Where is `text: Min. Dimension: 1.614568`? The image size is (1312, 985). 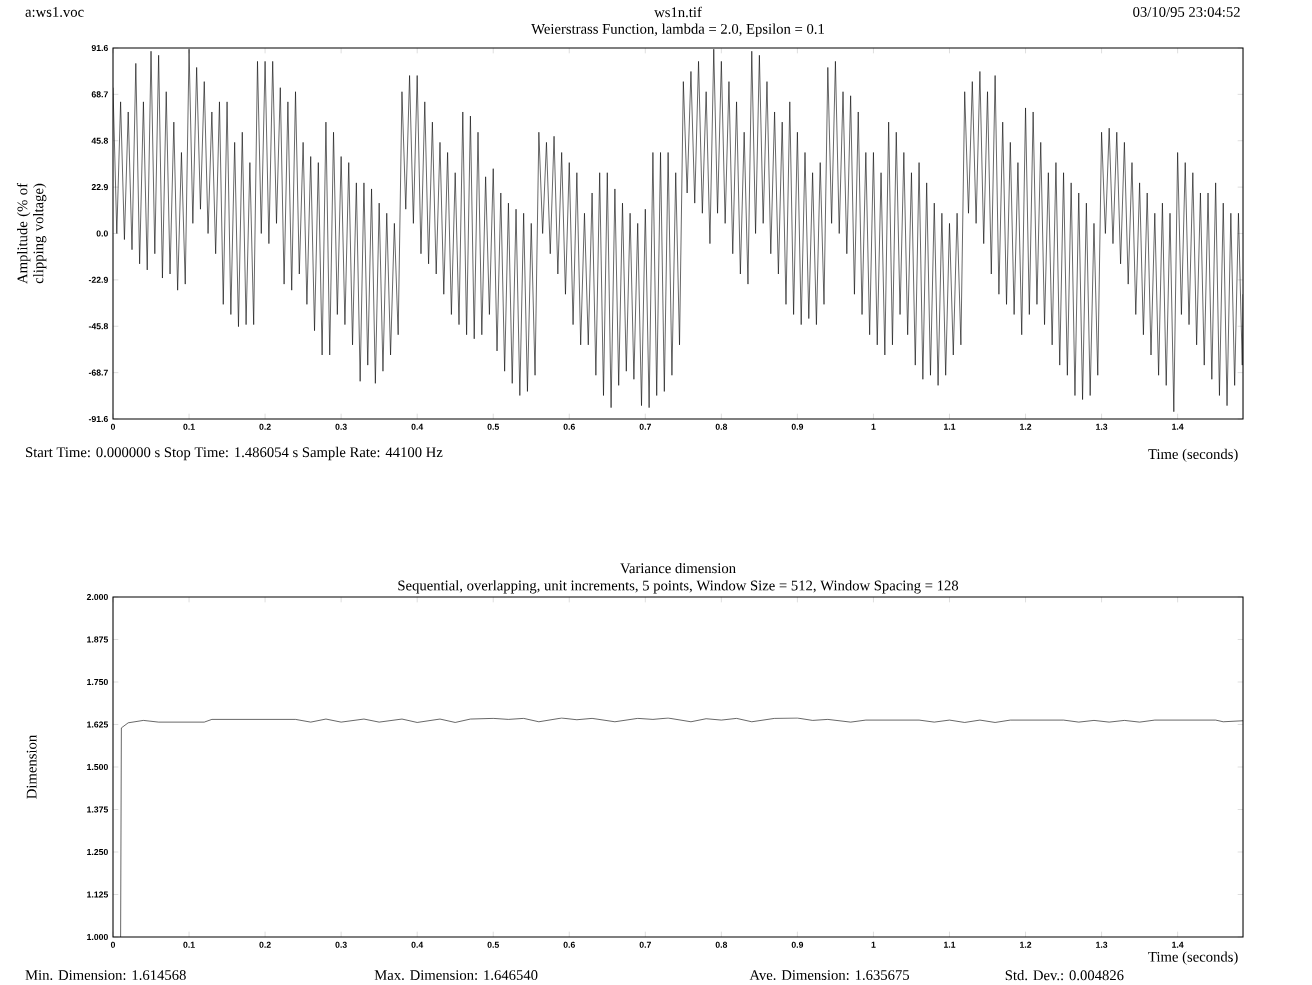 text: Min. Dimension: 1.614568 is located at coordinates (105, 975).